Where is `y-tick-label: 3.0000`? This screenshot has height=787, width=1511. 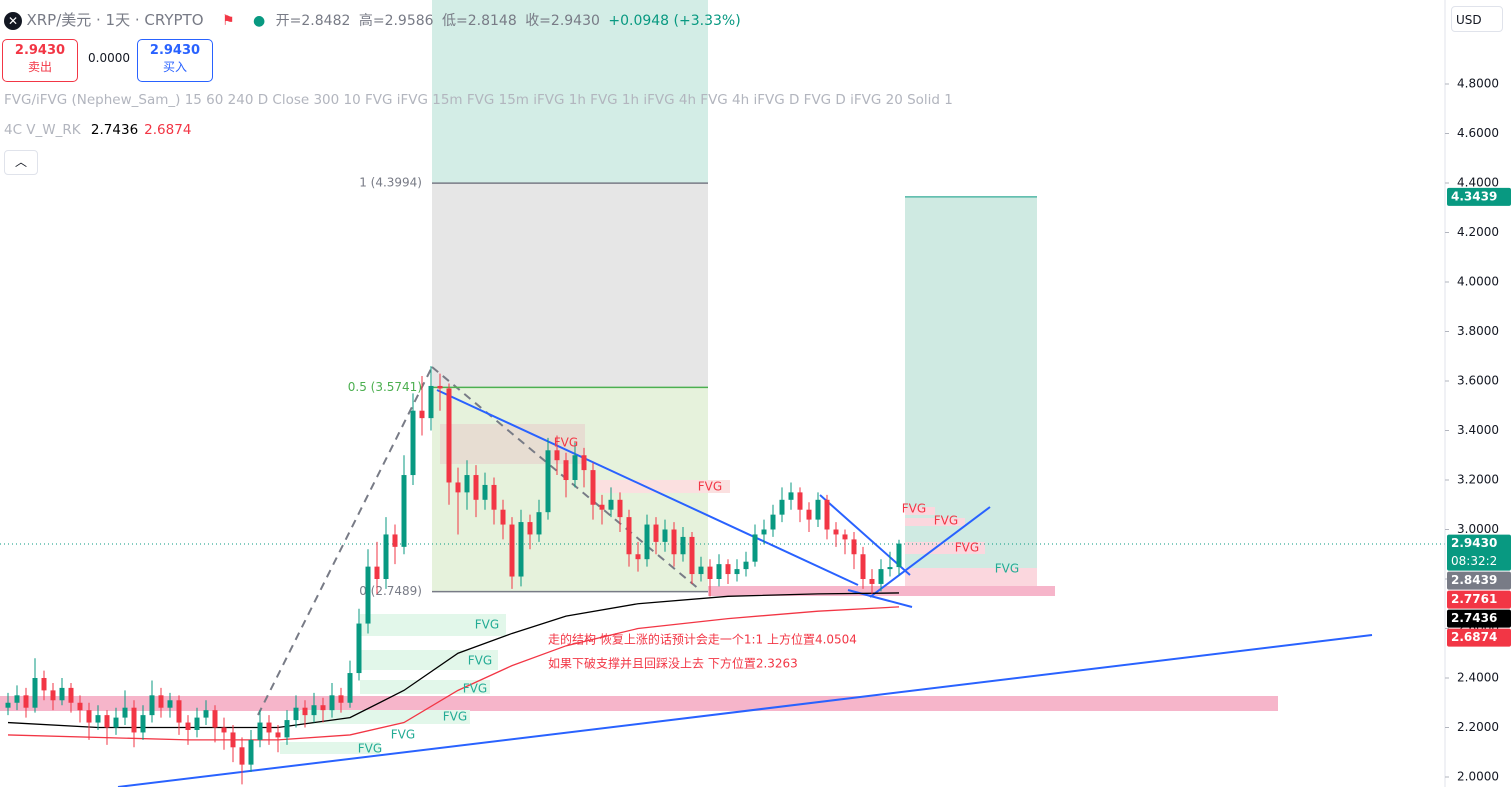 y-tick-label: 3.0000 is located at coordinates (1478, 529).